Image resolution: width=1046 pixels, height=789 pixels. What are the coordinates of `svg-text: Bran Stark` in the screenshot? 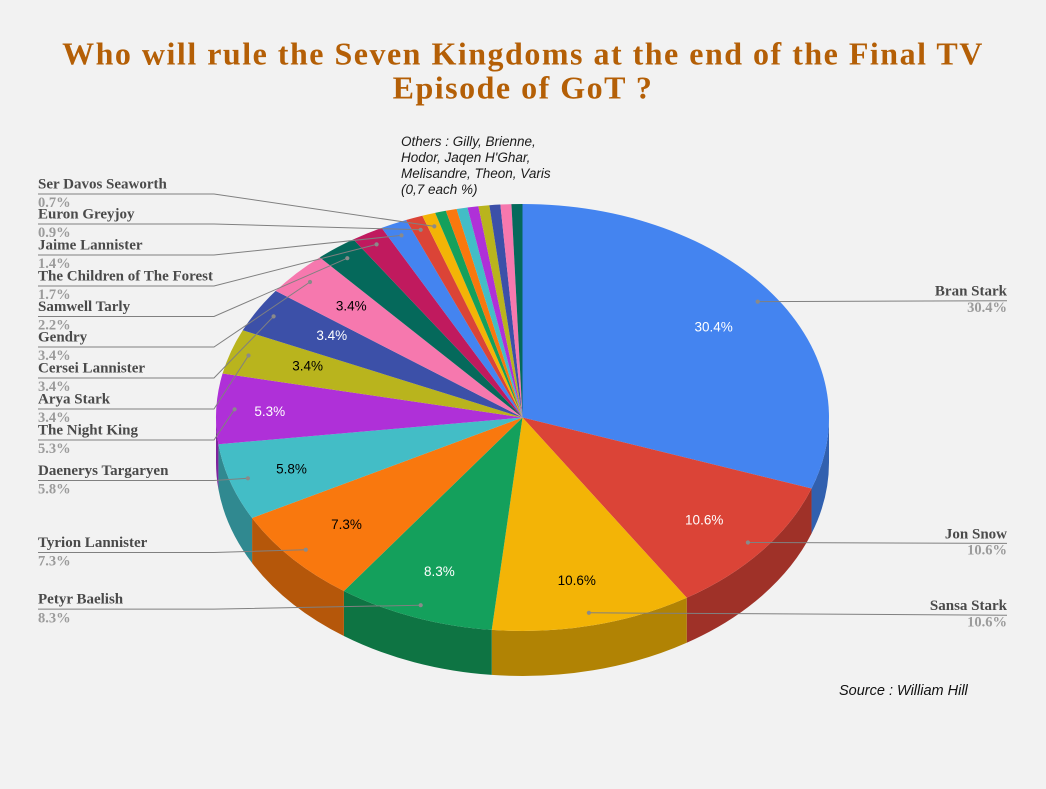 It's located at (971, 292).